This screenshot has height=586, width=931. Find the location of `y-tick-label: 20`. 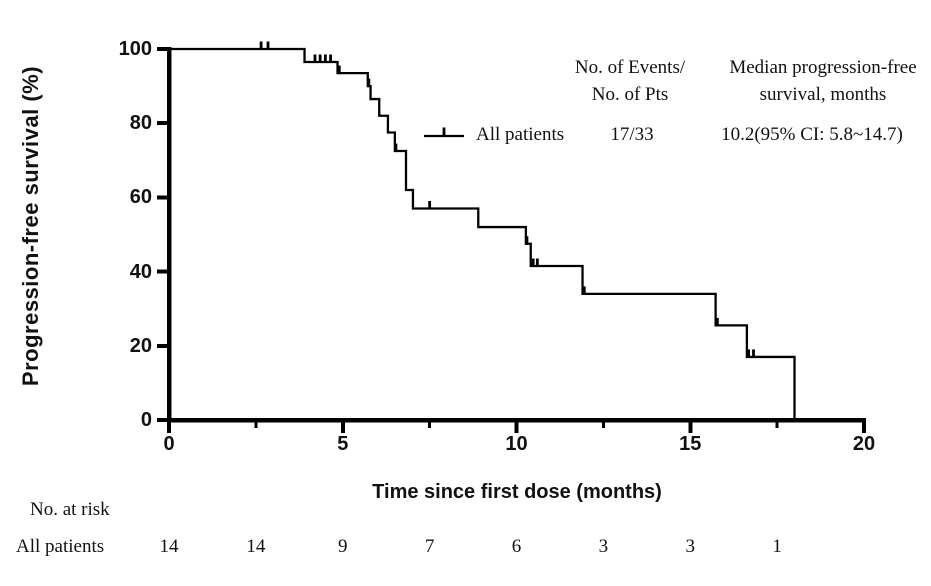

y-tick-label: 20 is located at coordinates (140, 345).